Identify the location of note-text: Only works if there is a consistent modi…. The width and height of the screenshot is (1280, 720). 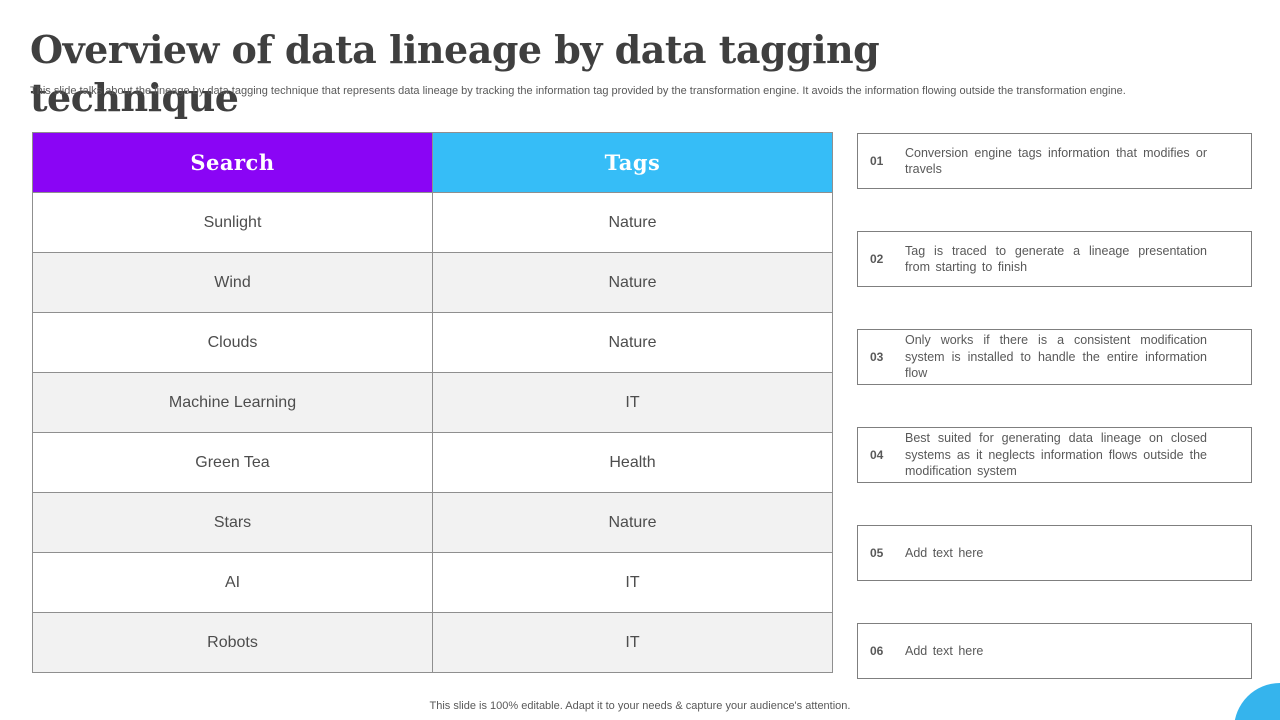
(1056, 357).